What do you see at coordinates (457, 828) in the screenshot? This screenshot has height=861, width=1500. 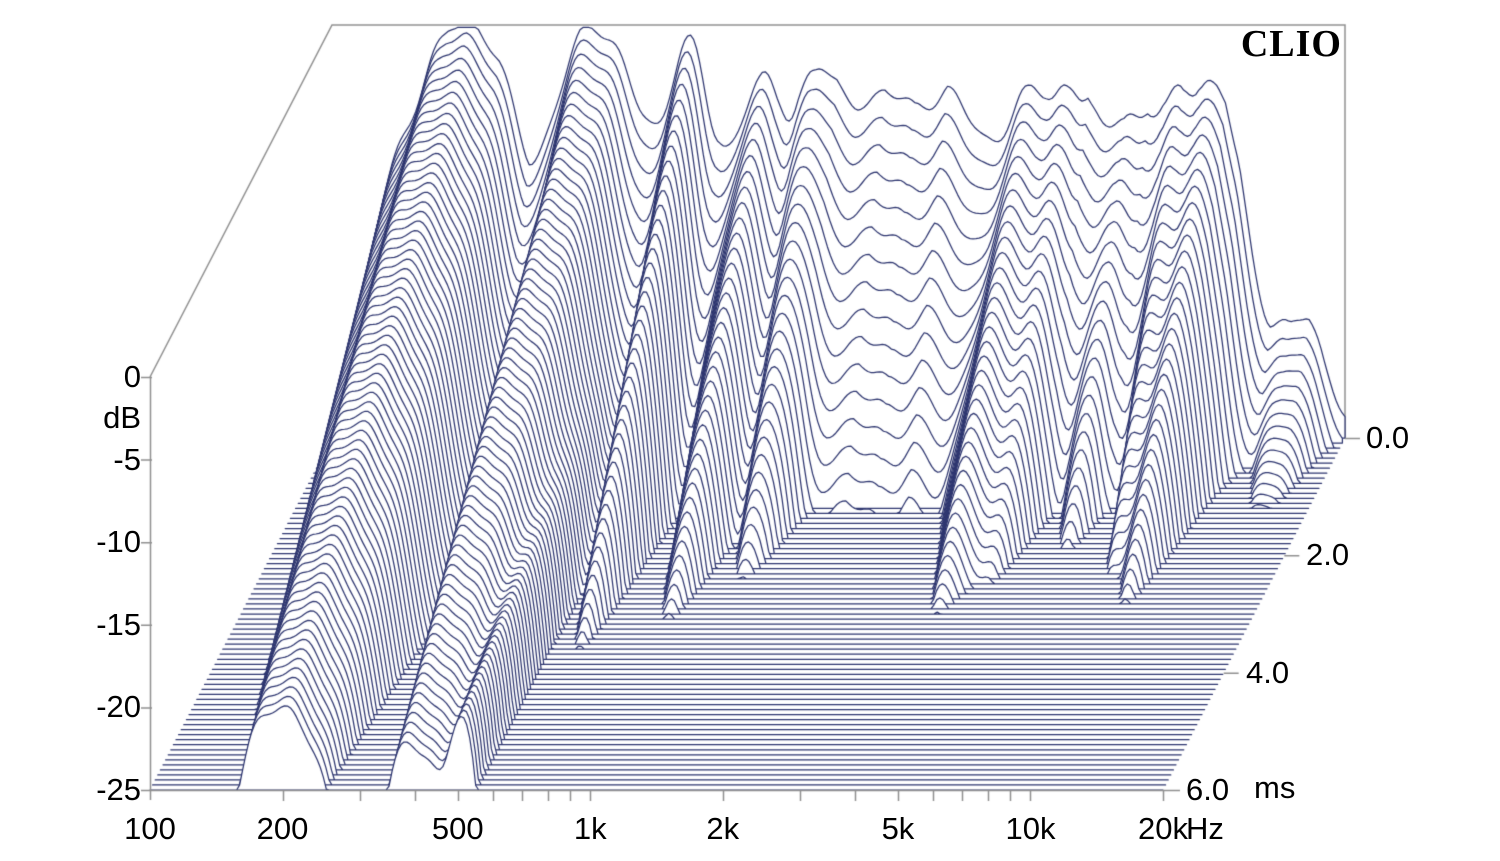 I see `freq-tick-label: 500` at bounding box center [457, 828].